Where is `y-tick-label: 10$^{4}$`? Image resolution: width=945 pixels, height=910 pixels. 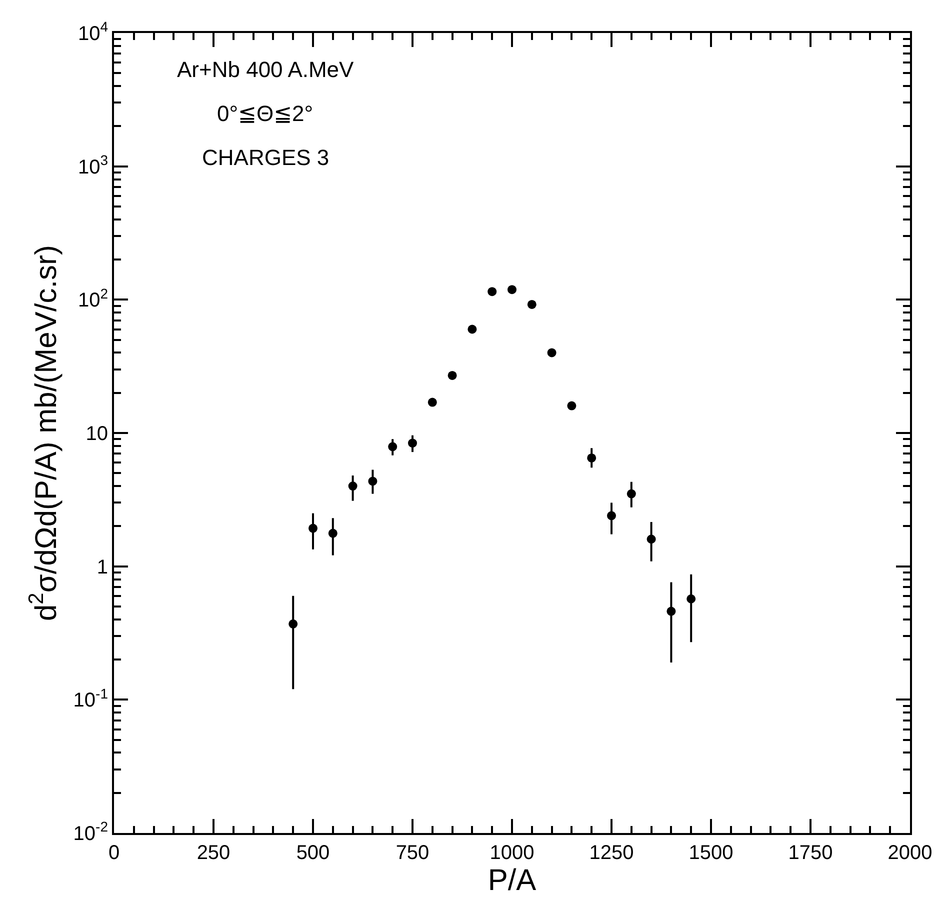 y-tick-label: 10$^{4}$ is located at coordinates (93, 31).